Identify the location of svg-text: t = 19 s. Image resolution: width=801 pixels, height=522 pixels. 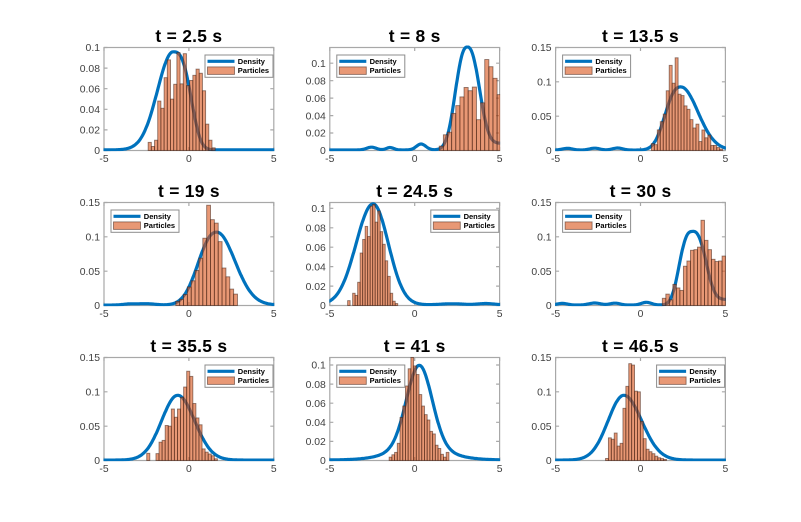
(189, 191).